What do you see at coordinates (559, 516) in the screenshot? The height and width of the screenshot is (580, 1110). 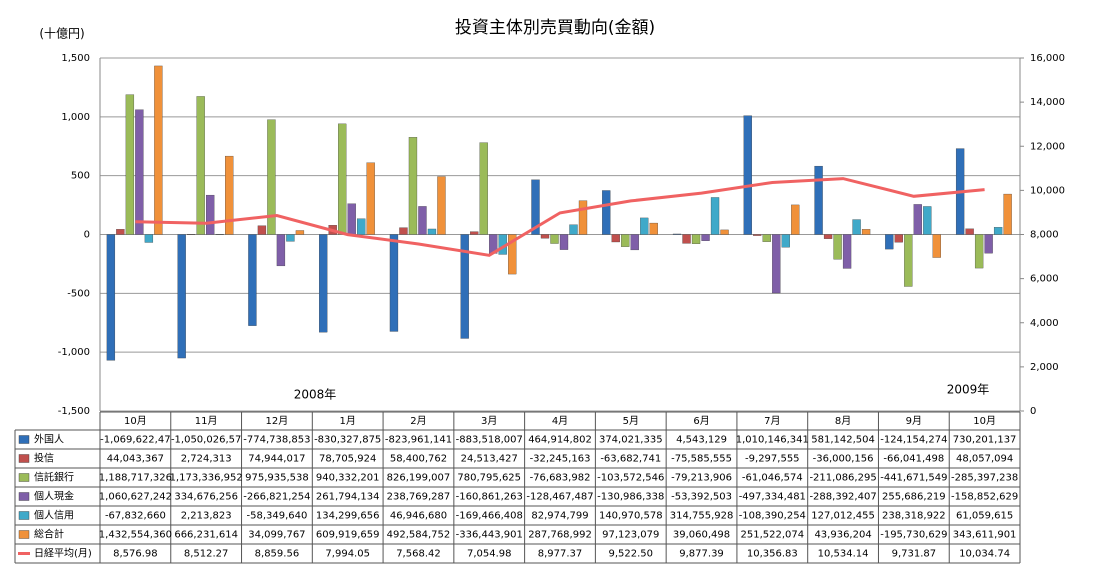 I see `table-cell: 82,974,799` at bounding box center [559, 516].